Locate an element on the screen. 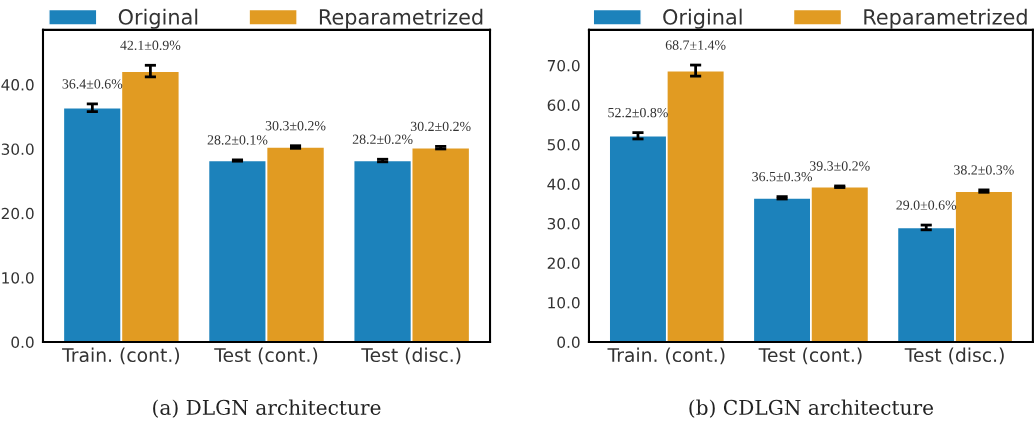 This screenshot has height=421, width=1036. y-tick-label: 50.0 is located at coordinates (563, 144).